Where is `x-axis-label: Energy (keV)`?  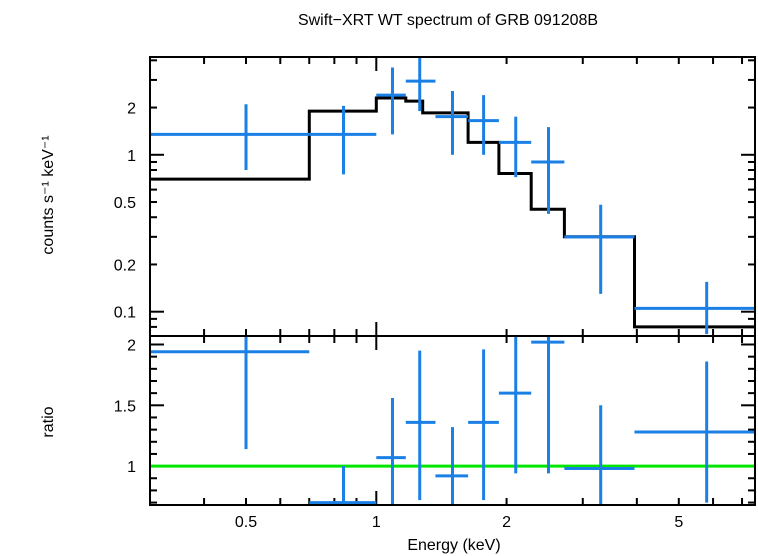
x-axis-label: Energy (keV) is located at coordinates (453, 545).